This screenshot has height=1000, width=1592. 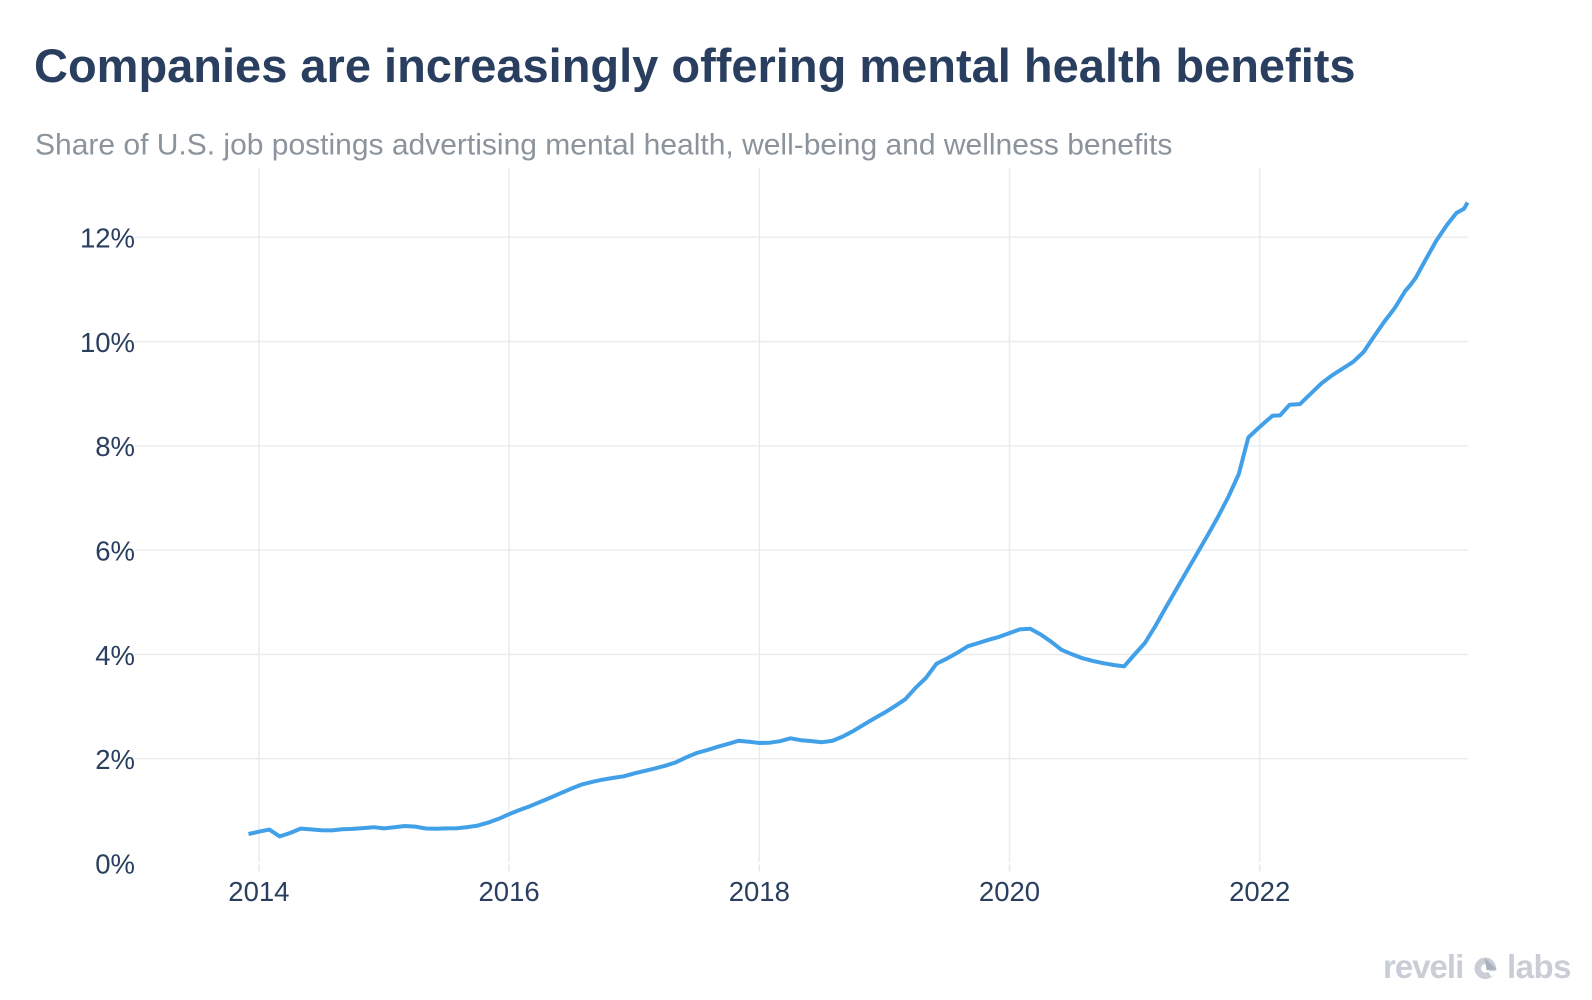 I want to click on svg-text: 8%, so click(x=115, y=446).